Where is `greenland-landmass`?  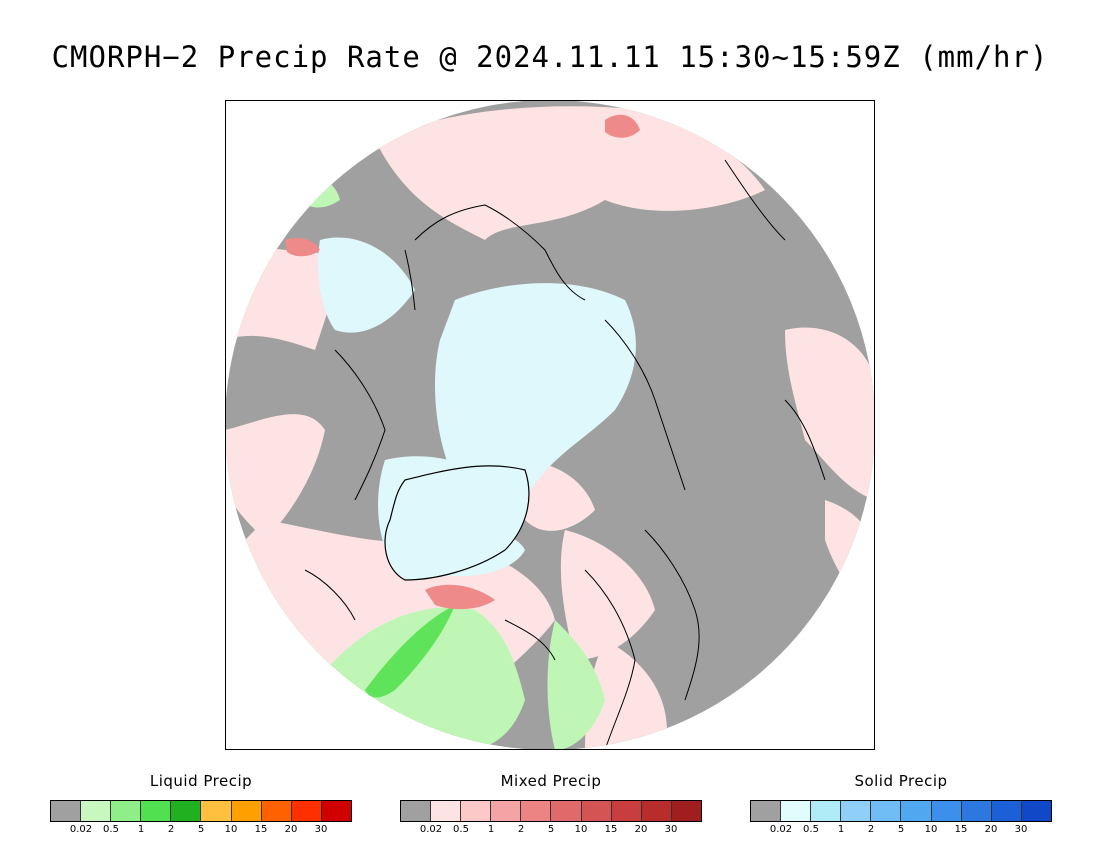
greenland-landmass is located at coordinates (457, 523).